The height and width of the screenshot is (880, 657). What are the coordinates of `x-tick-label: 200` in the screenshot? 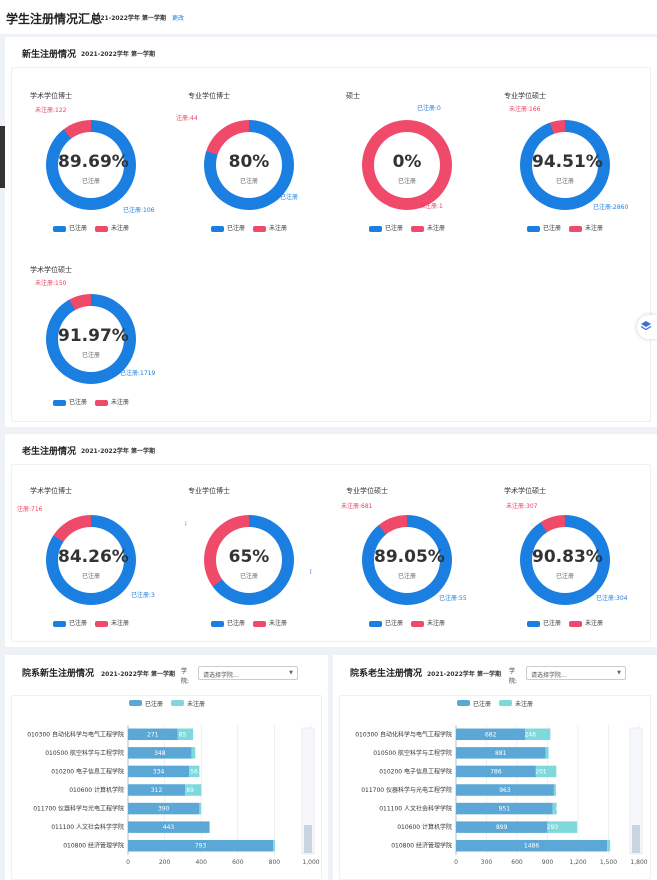 It's located at (165, 862).